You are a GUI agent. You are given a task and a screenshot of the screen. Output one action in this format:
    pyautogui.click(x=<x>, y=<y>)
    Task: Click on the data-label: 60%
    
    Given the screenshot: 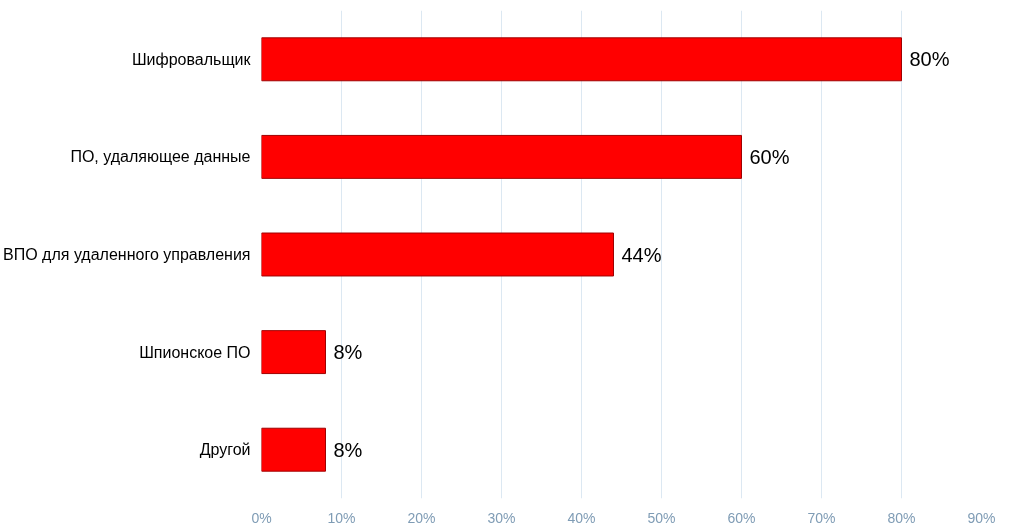 What is the action you would take?
    pyautogui.click(x=769, y=156)
    